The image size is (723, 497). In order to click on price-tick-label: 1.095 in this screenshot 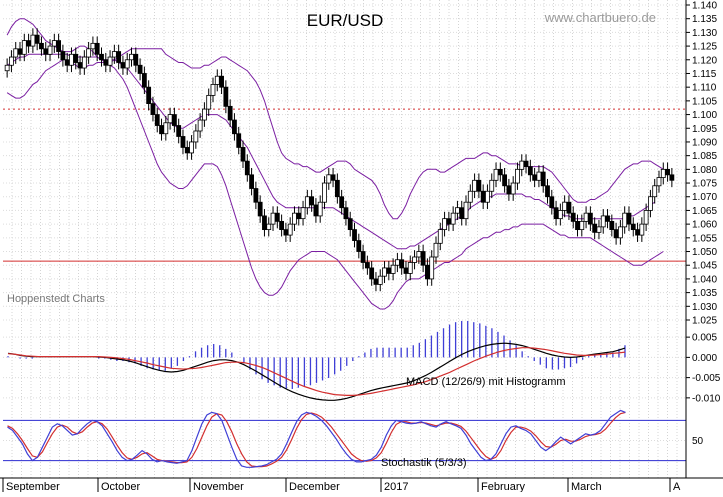, I will do `click(704, 129)`.